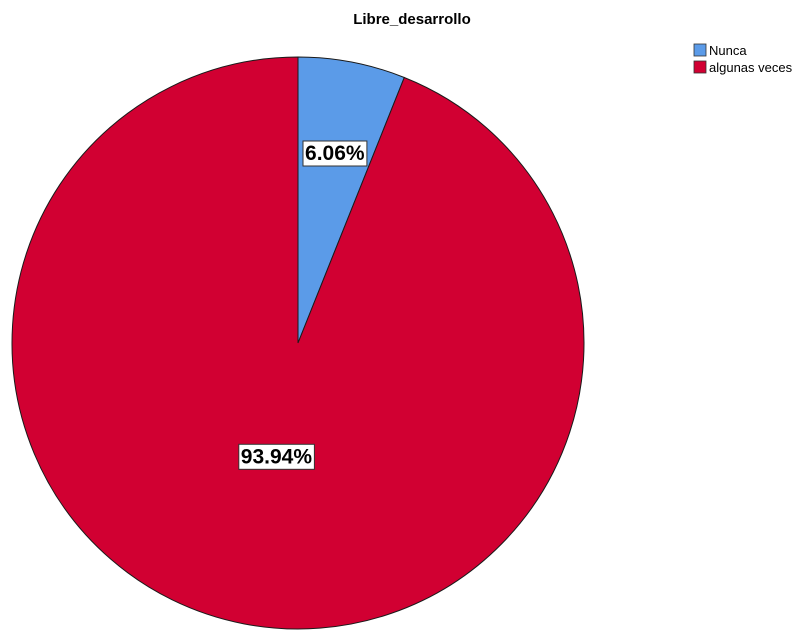 This screenshot has width=812, height=640. I want to click on data-label-nunca: 6.06%, so click(335, 153).